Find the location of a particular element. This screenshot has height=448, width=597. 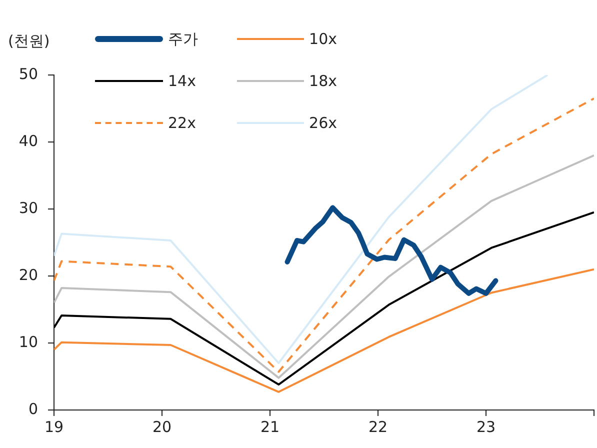

x-tick-label: 23 is located at coordinates (486, 427).